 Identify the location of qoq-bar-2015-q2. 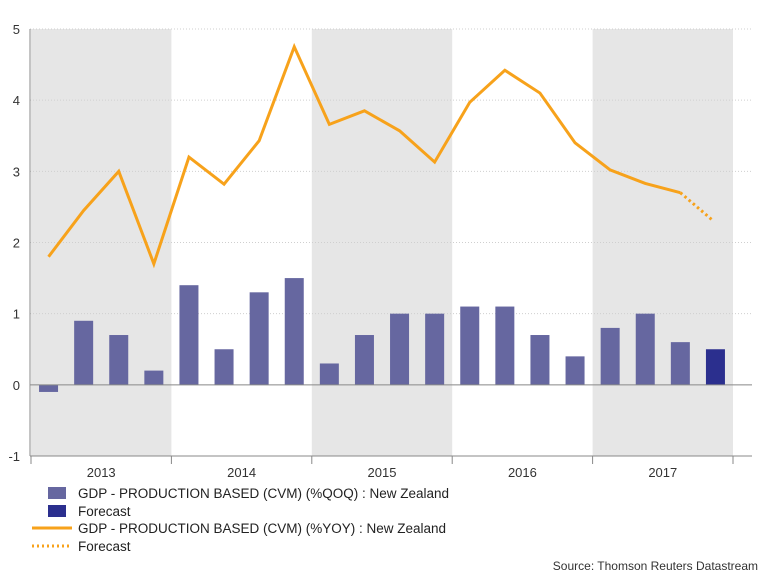
(364, 360).